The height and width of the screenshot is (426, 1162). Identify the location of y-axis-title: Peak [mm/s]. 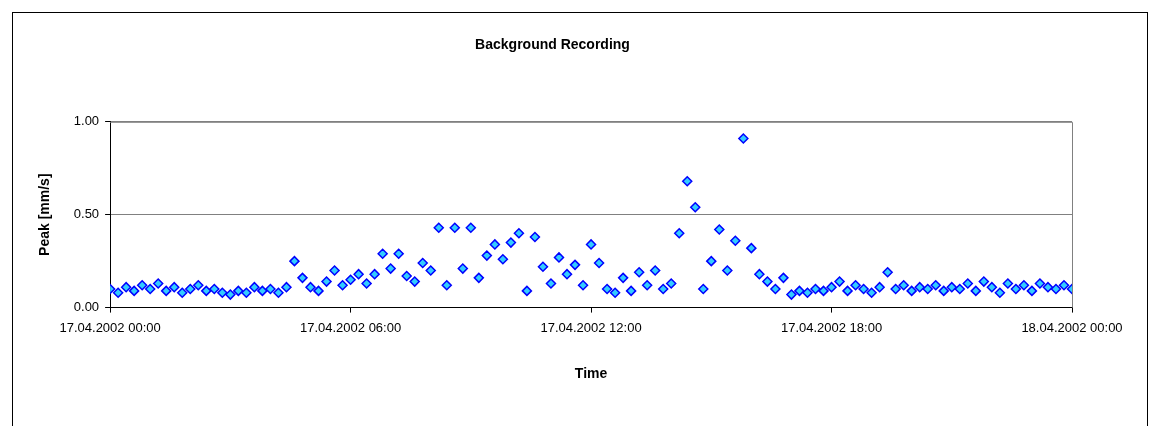
(44, 214).